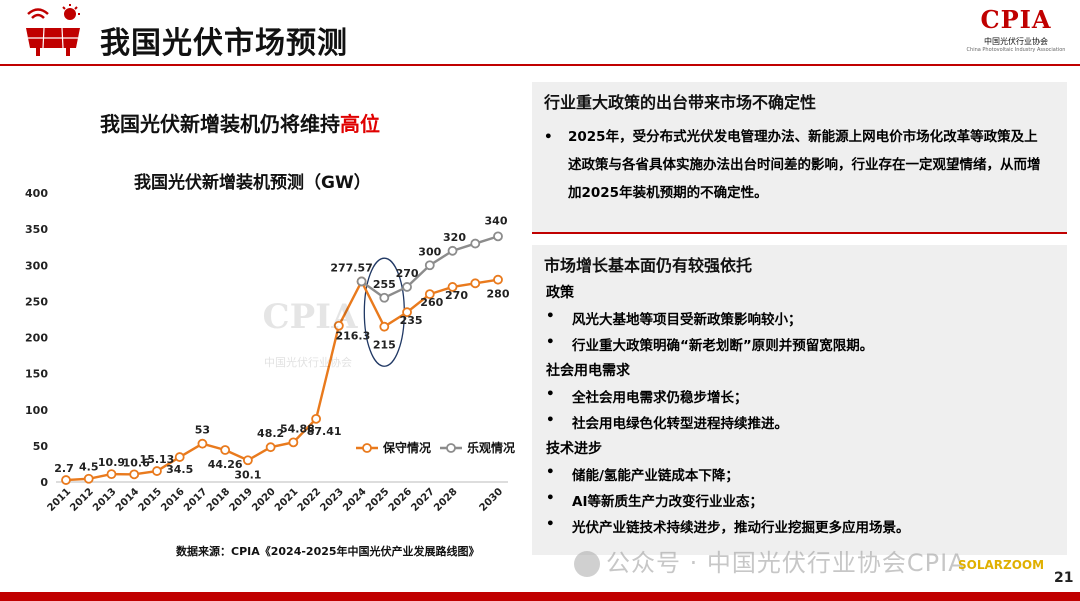 This screenshot has width=1080, height=601. What do you see at coordinates (360, 124) in the screenshot?
I see `headline-highlight: 高位` at bounding box center [360, 124].